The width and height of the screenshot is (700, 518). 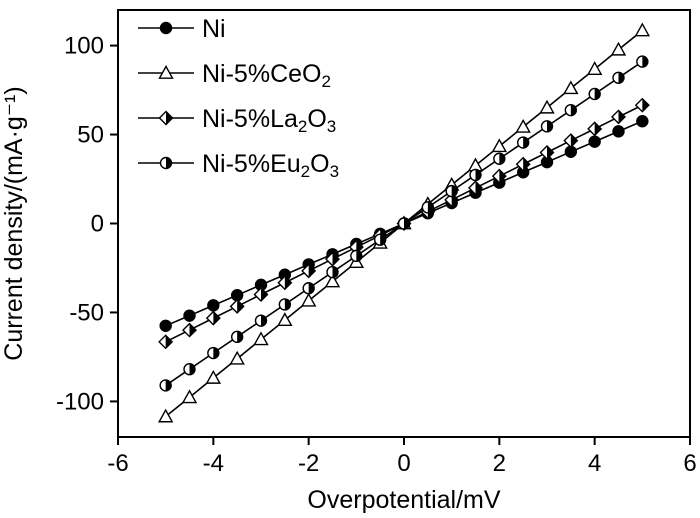 I want to click on y-tick-label: 50, so click(x=90, y=135).